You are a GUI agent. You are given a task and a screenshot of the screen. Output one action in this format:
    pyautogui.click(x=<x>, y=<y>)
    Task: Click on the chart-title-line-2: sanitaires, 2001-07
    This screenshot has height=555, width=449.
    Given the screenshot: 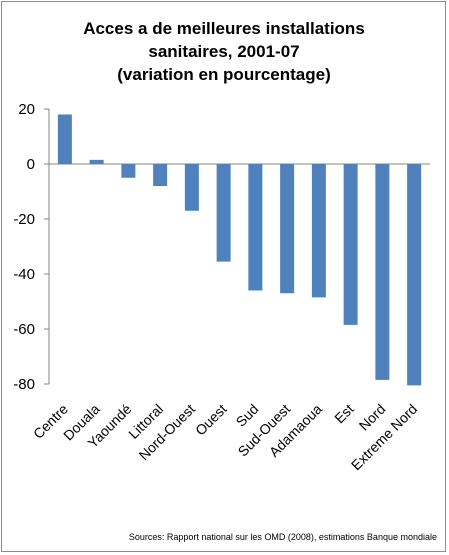 What is the action you would take?
    pyautogui.click(x=223, y=51)
    